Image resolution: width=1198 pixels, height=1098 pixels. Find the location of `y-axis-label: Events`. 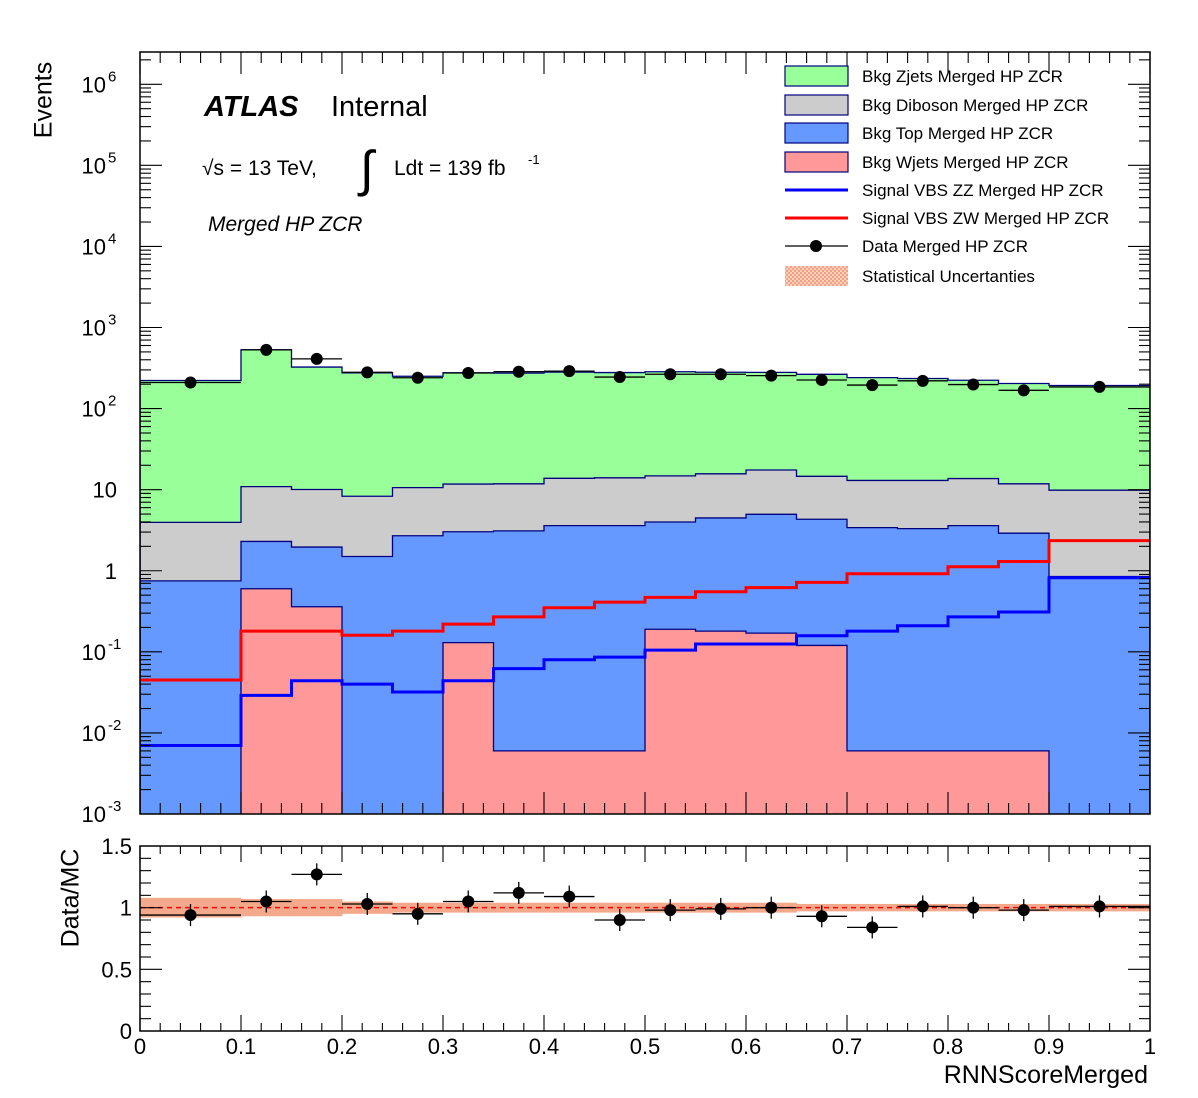

y-axis-label: Events is located at coordinates (44, 100).